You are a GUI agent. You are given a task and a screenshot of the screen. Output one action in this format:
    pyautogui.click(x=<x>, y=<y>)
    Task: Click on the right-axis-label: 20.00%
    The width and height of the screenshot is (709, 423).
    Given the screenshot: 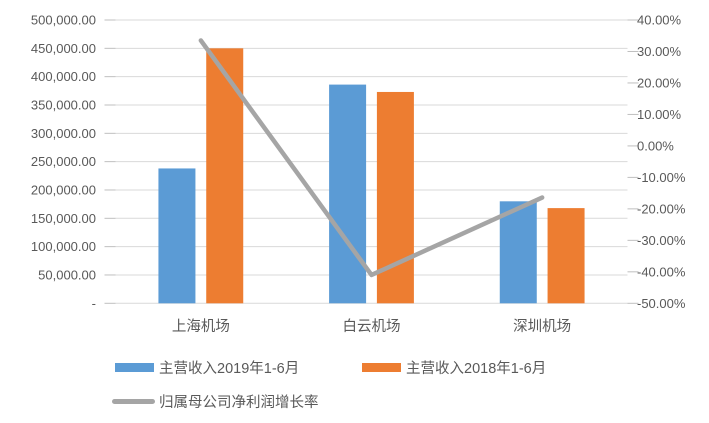 What is the action you would take?
    pyautogui.click(x=659, y=82)
    